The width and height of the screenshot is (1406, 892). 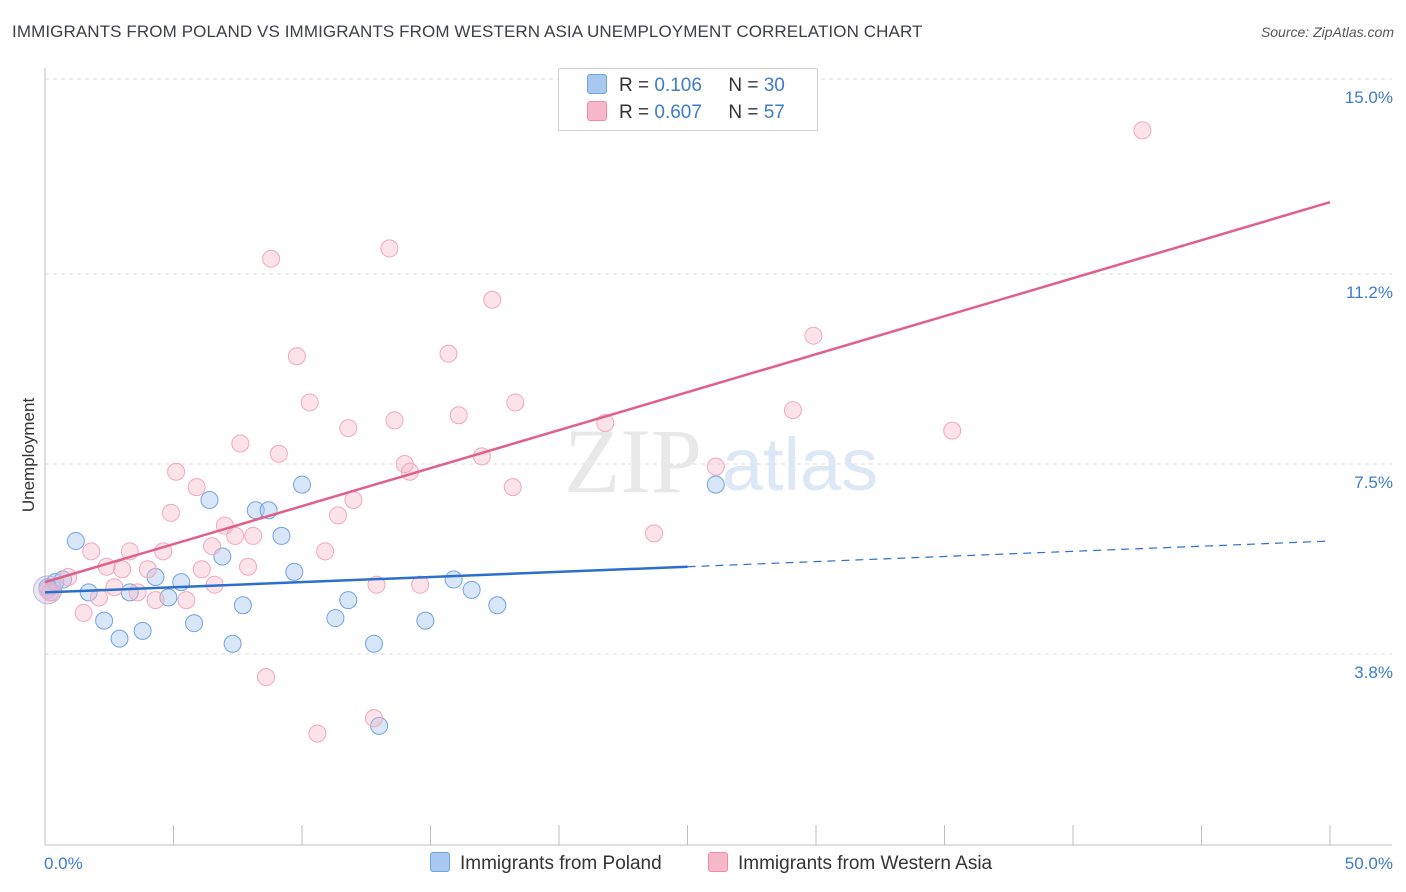 I want to click on y-axis-label: Unemployment, so click(x=28, y=455).